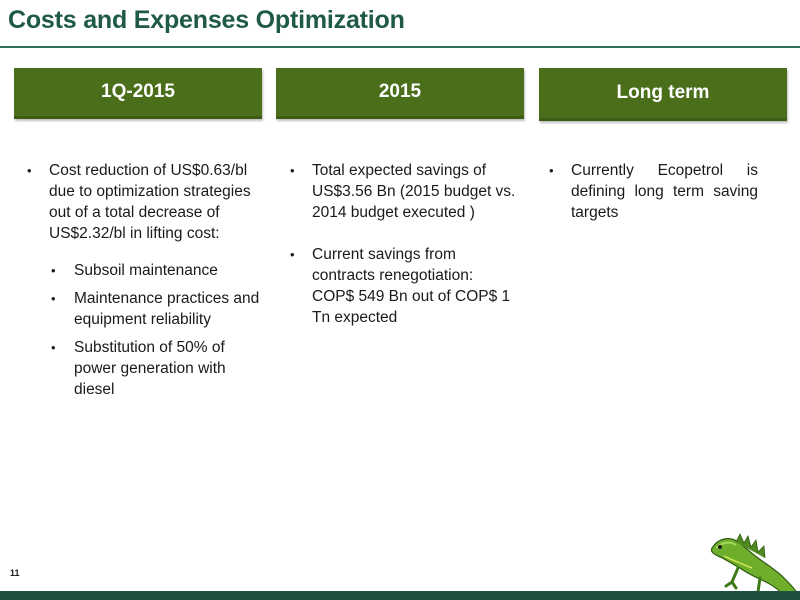  What do you see at coordinates (400, 47) in the screenshot?
I see `title-divider` at bounding box center [400, 47].